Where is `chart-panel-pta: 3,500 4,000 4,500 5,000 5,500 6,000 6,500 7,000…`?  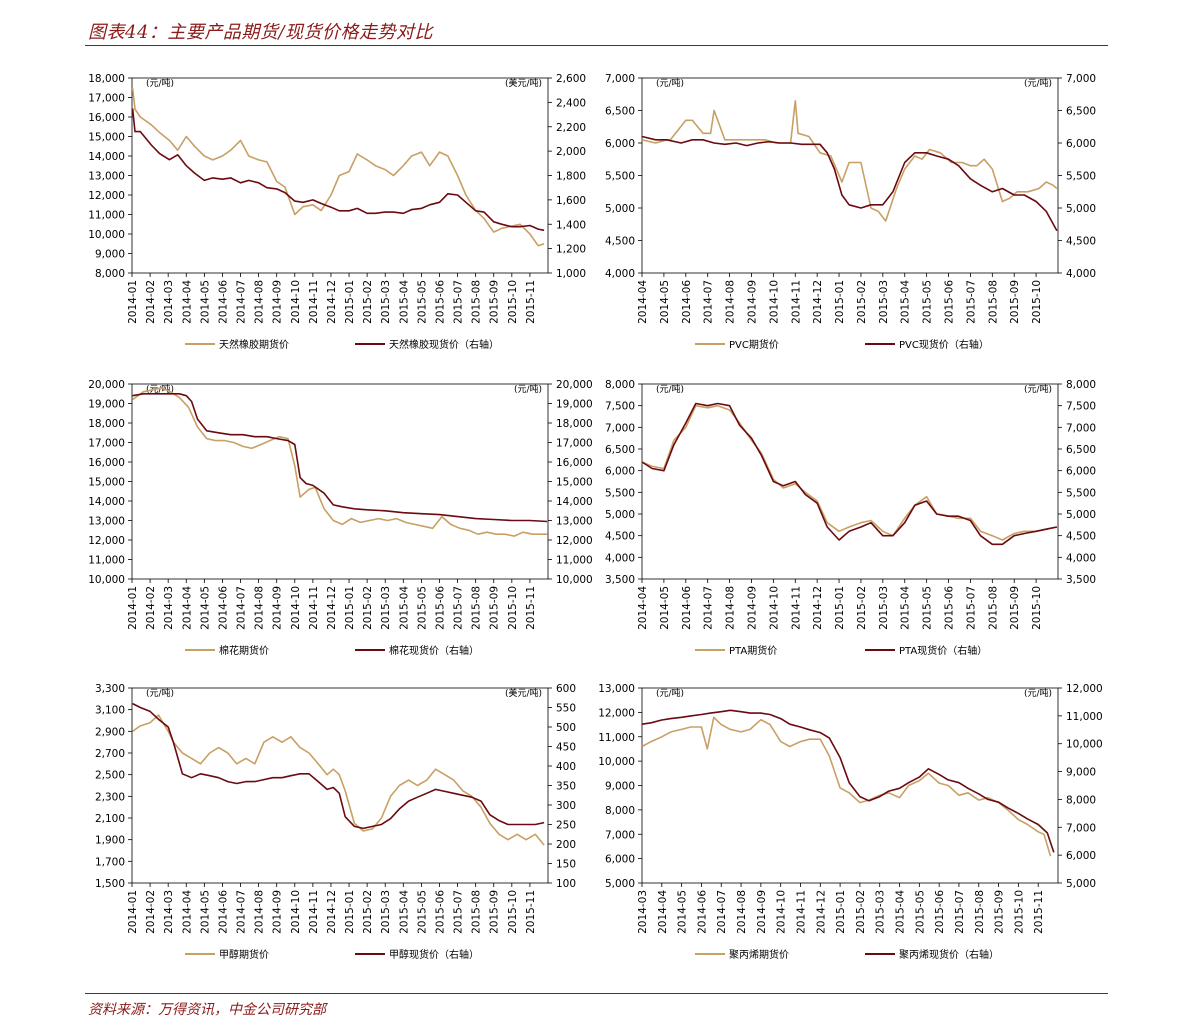 chart-panel-pta: 3,500 4,000 4,500 5,000 5,500 6,000 6,500 7,000… is located at coordinates (845, 518).